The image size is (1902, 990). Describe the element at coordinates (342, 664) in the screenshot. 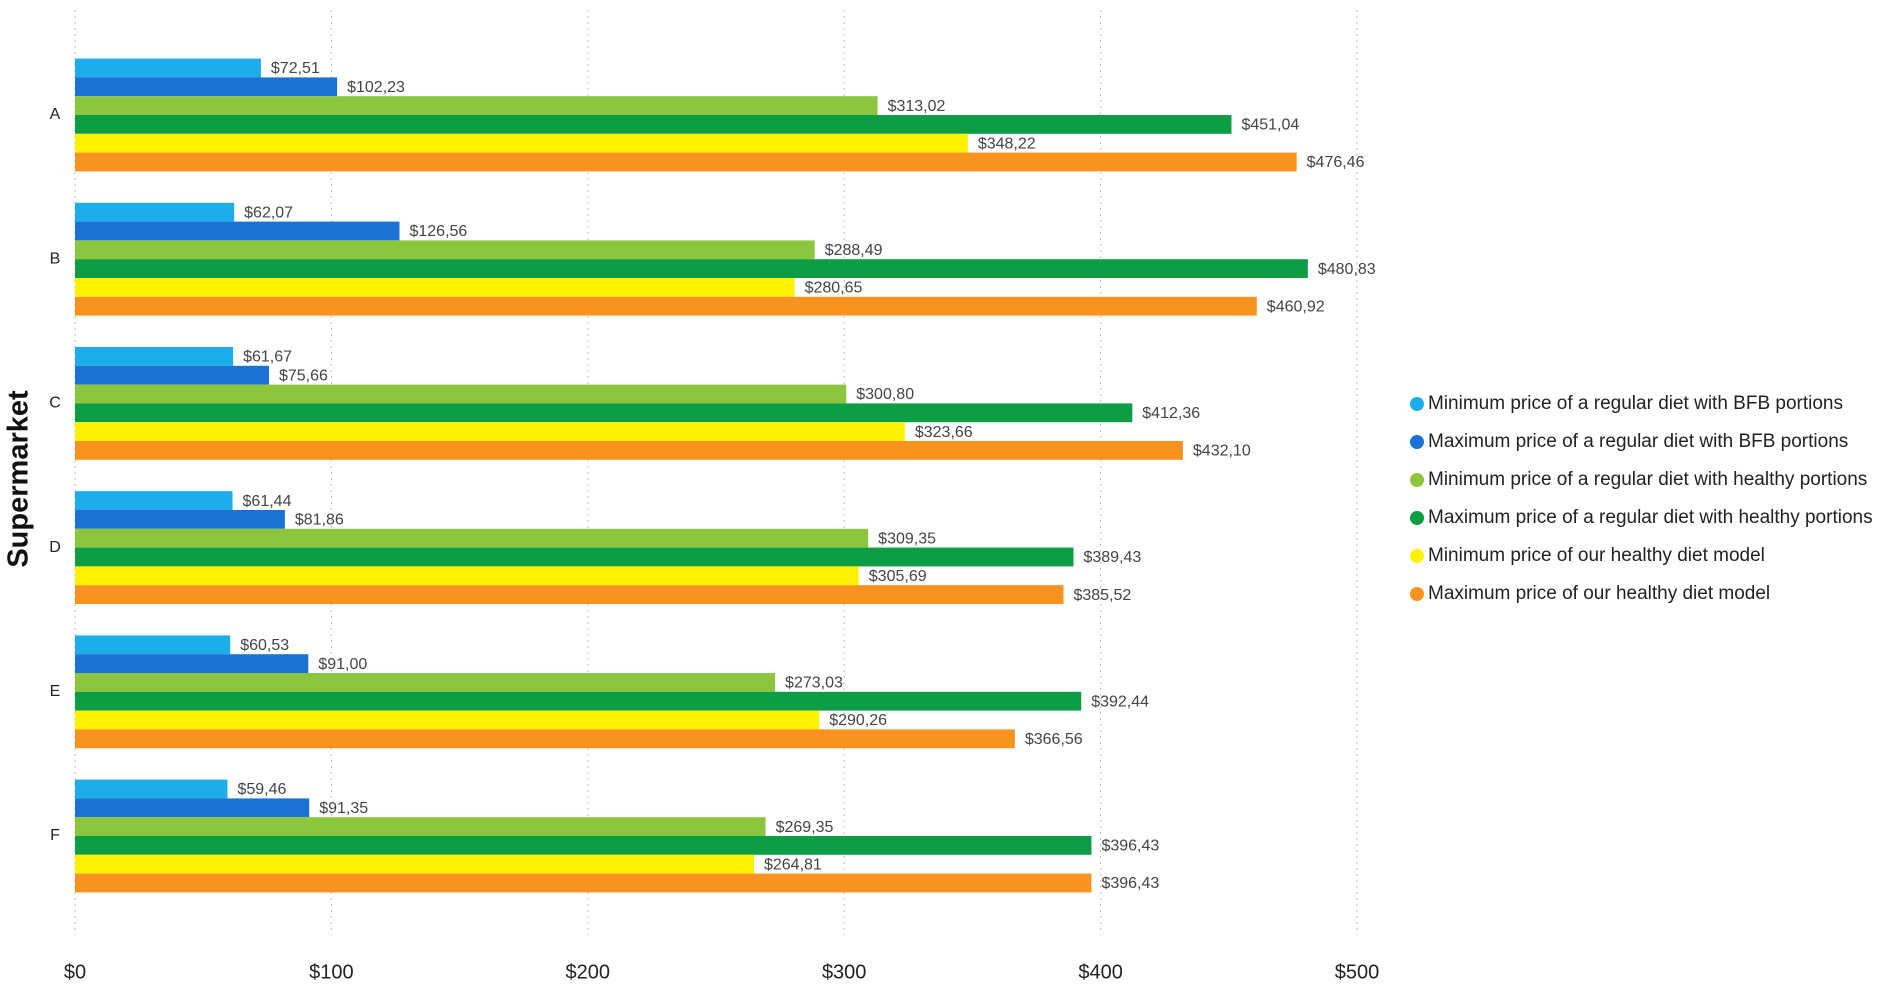

I see `value-label: $91,00` at that location.